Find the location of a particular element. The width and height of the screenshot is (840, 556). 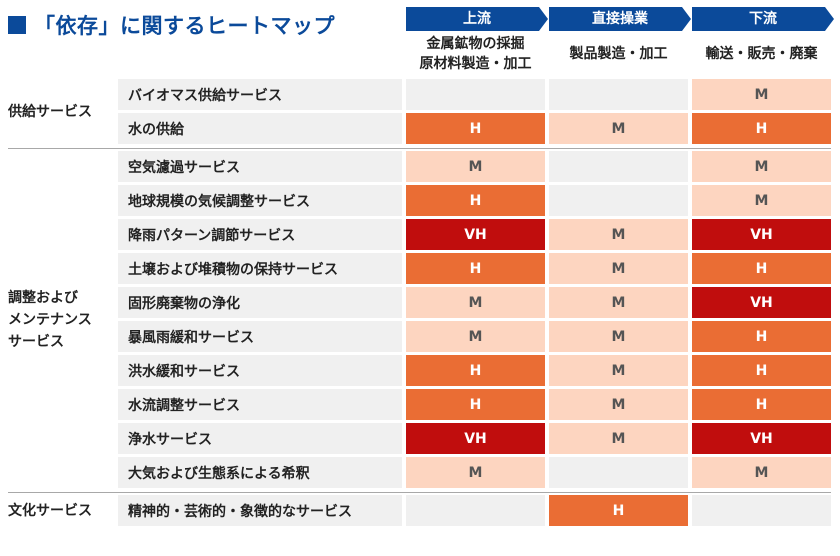

group-label-line: メンテナンス is located at coordinates (50, 319).